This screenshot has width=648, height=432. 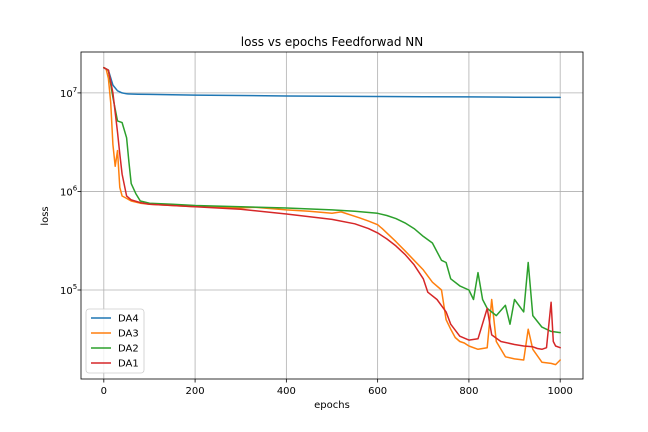 What do you see at coordinates (377, 391) in the screenshot?
I see `x-tick-label: 600` at bounding box center [377, 391].